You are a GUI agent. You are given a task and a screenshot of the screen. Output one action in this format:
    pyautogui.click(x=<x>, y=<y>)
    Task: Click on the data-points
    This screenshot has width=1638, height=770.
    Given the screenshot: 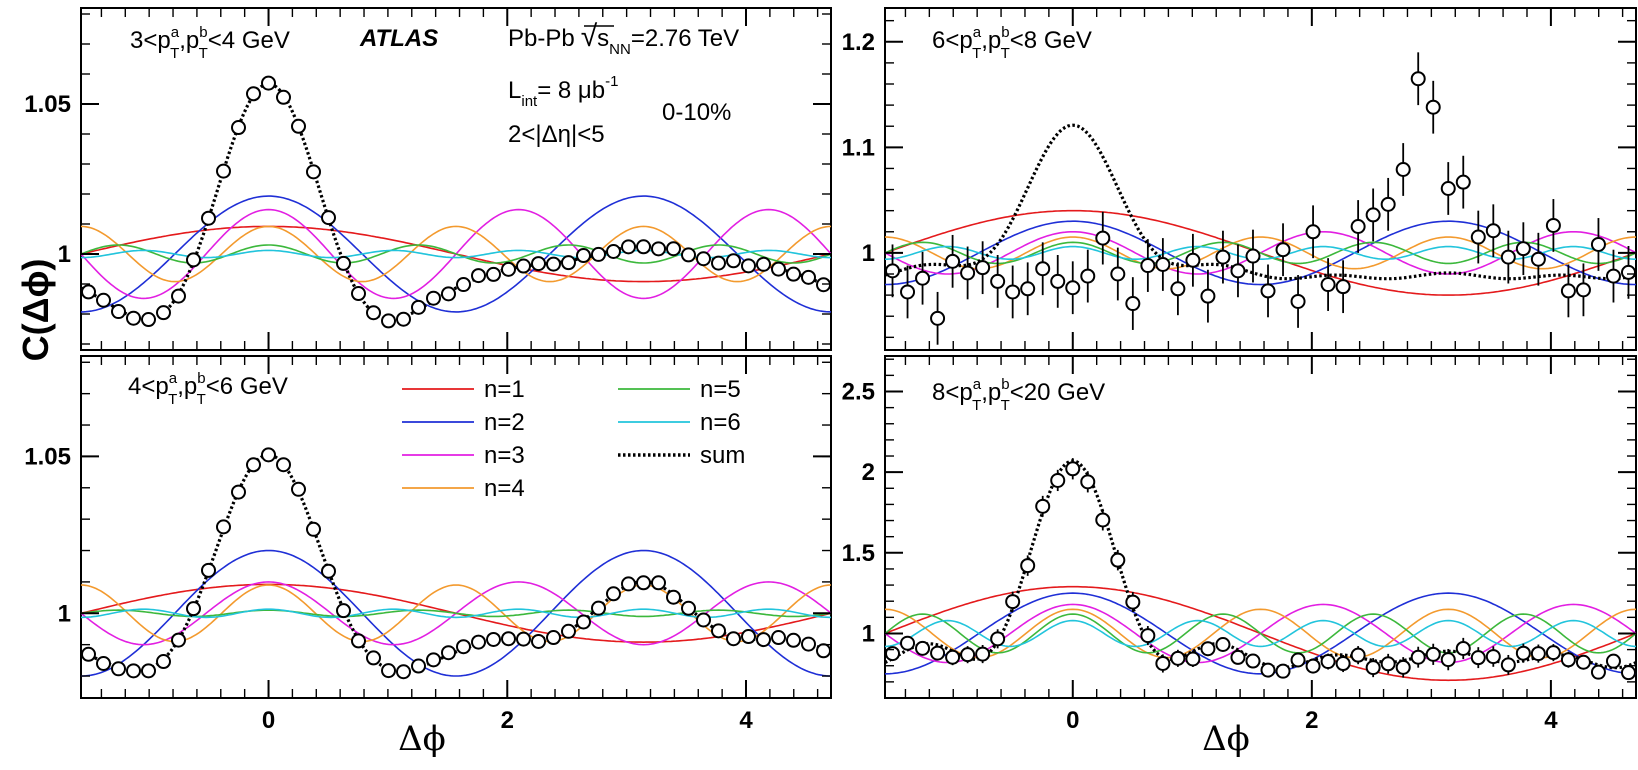 What is the action you would take?
    pyautogui.click(x=456, y=563)
    